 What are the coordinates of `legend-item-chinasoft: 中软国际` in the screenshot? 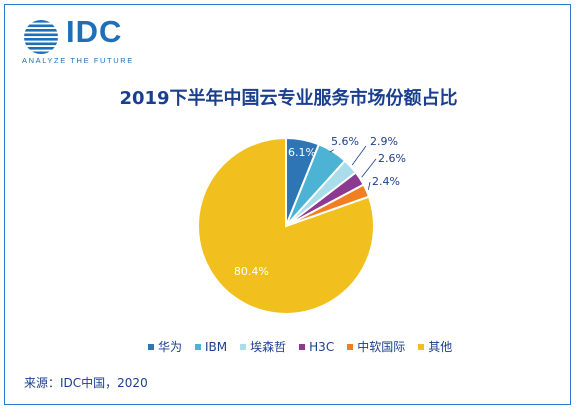 It's located at (376, 346).